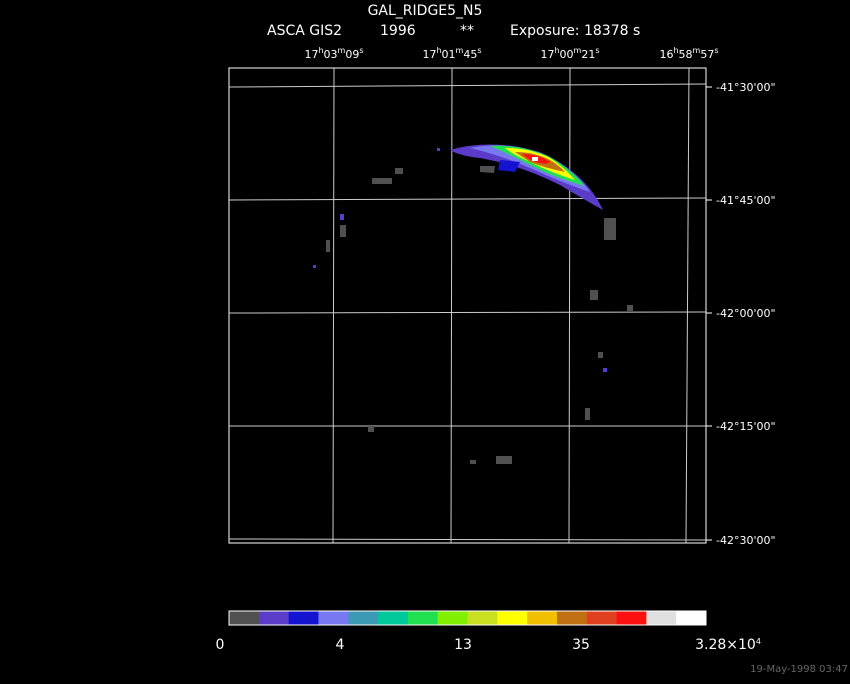 The height and width of the screenshot is (684, 850). Describe the element at coordinates (575, 31) in the screenshot. I see `exposure: Exposure: 18378 s` at that location.